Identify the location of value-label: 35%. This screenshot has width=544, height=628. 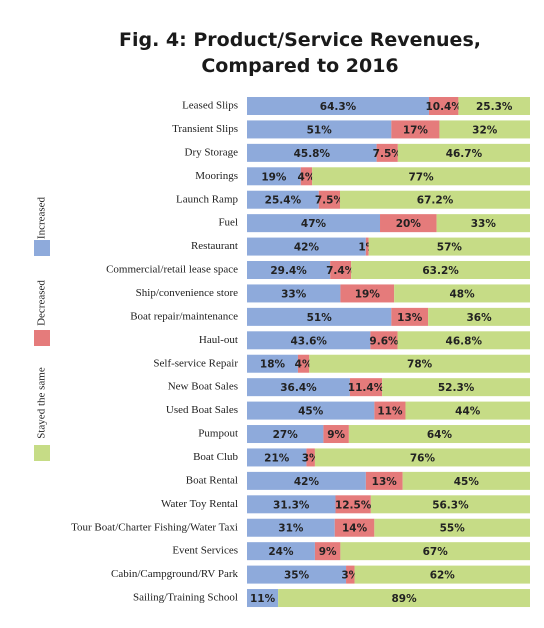
(297, 576).